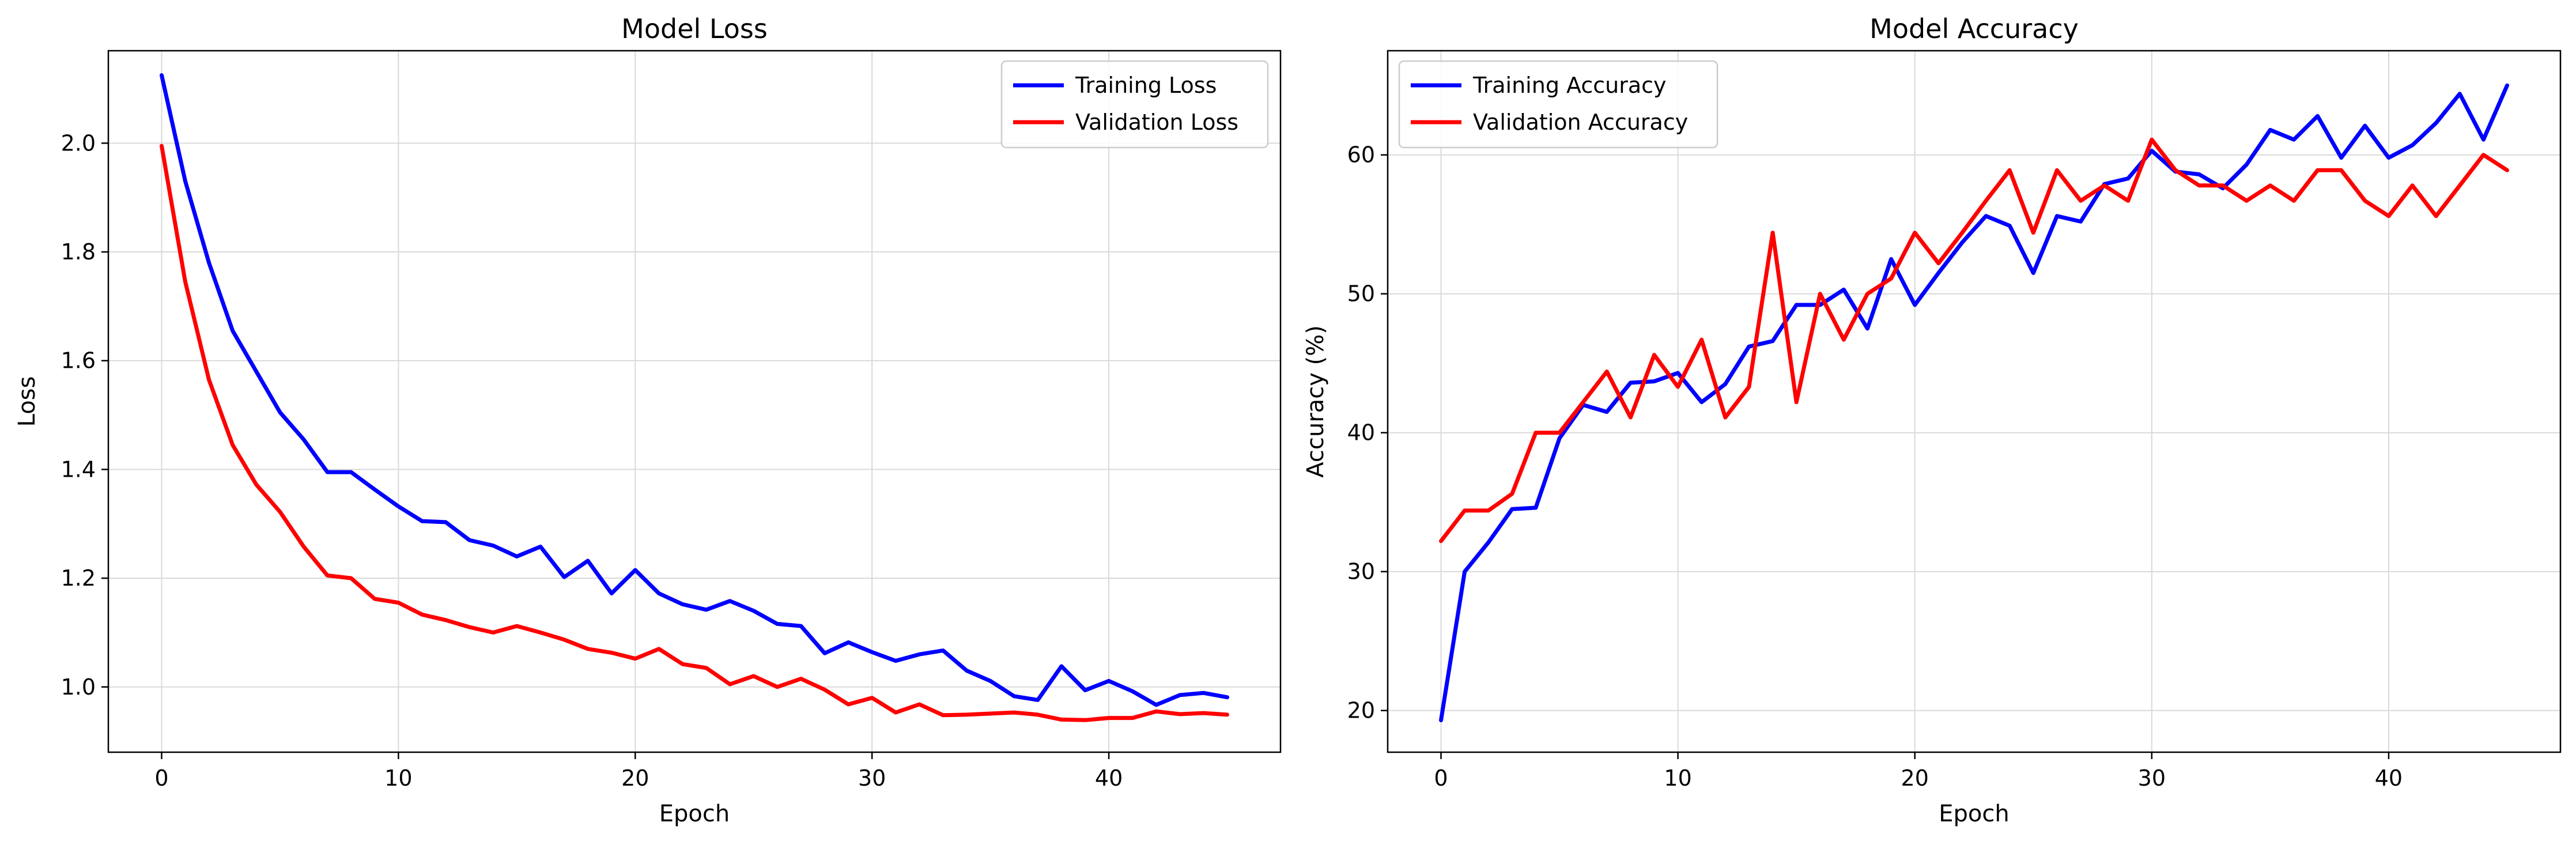 The image size is (2576, 845). What do you see at coordinates (27, 401) in the screenshot?
I see `y-axis-label: Loss` at bounding box center [27, 401].